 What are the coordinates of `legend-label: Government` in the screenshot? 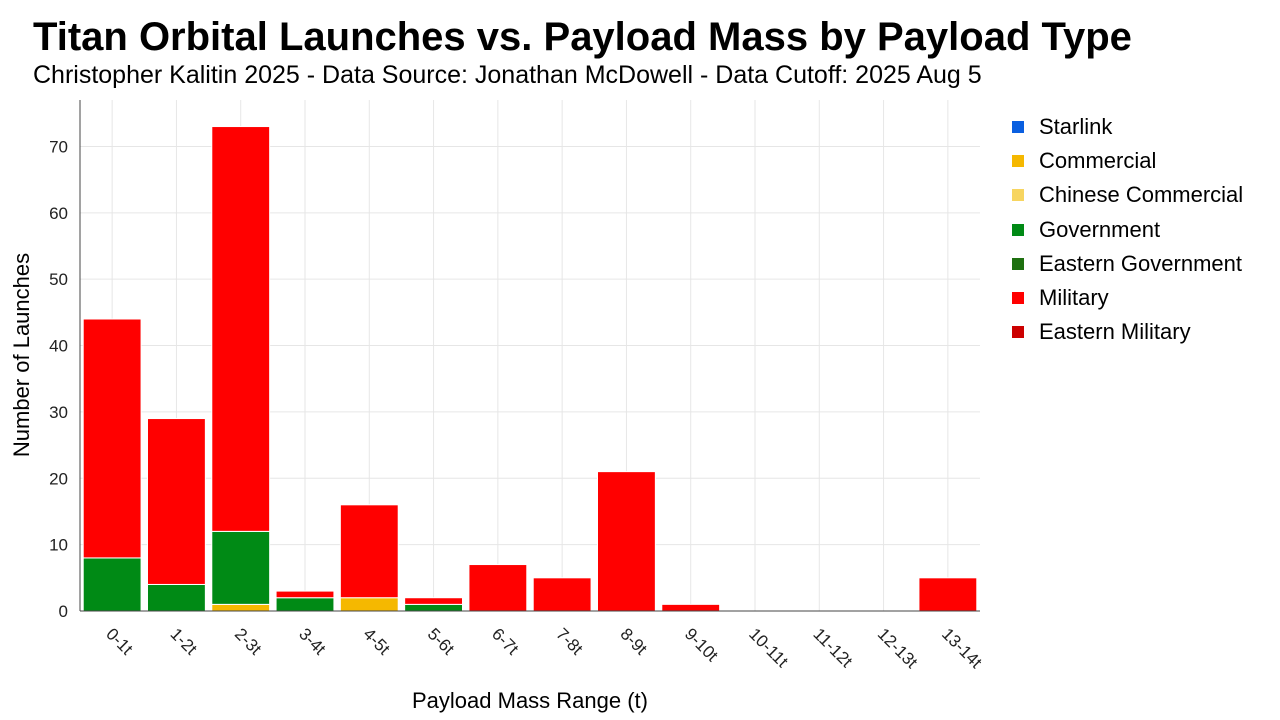 It's located at (1100, 229).